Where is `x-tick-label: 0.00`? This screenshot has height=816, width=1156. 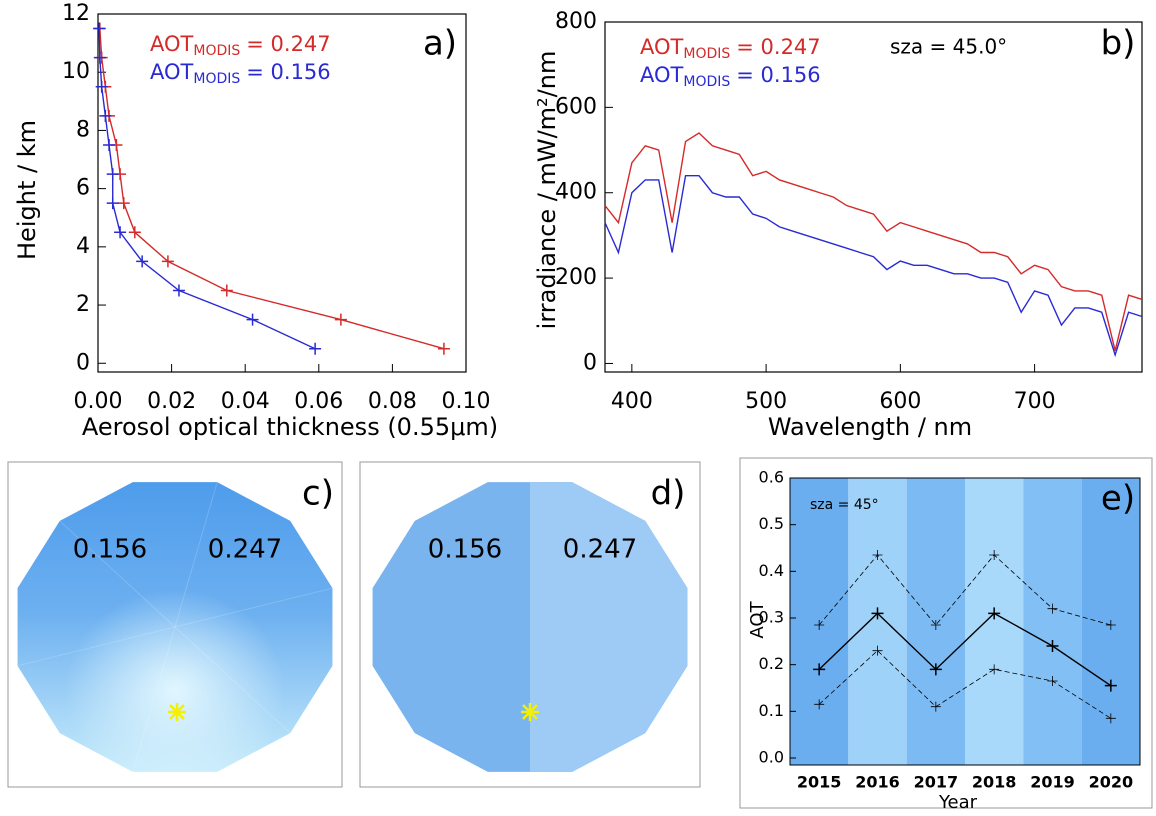 x-tick-label: 0.00 is located at coordinates (98, 401).